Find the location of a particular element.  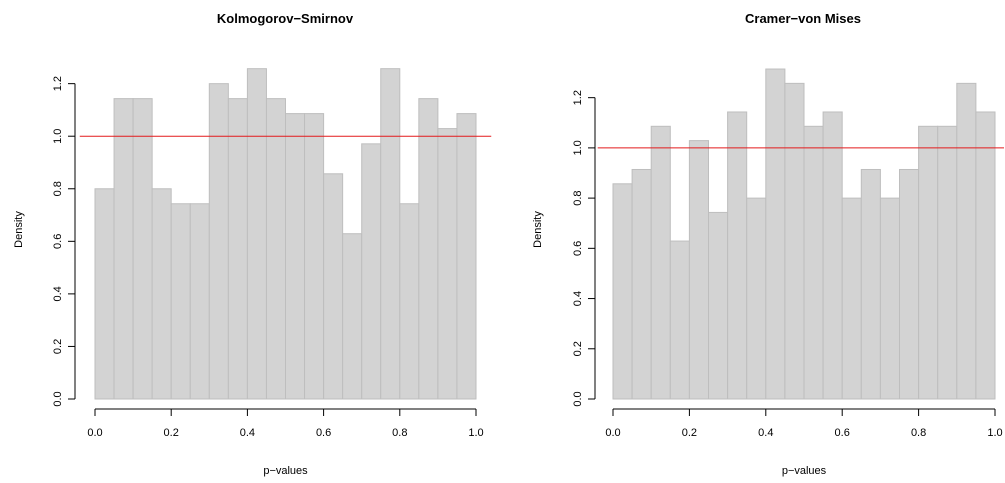

panel-1-y-tick-label: 0.8 is located at coordinates (58, 188).